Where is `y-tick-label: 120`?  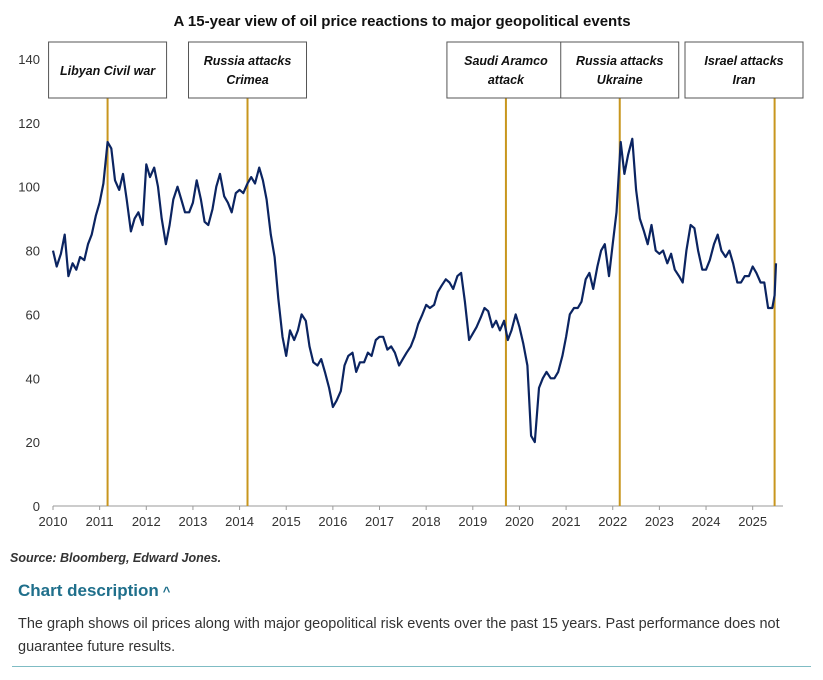 y-tick-label: 120 is located at coordinates (29, 123).